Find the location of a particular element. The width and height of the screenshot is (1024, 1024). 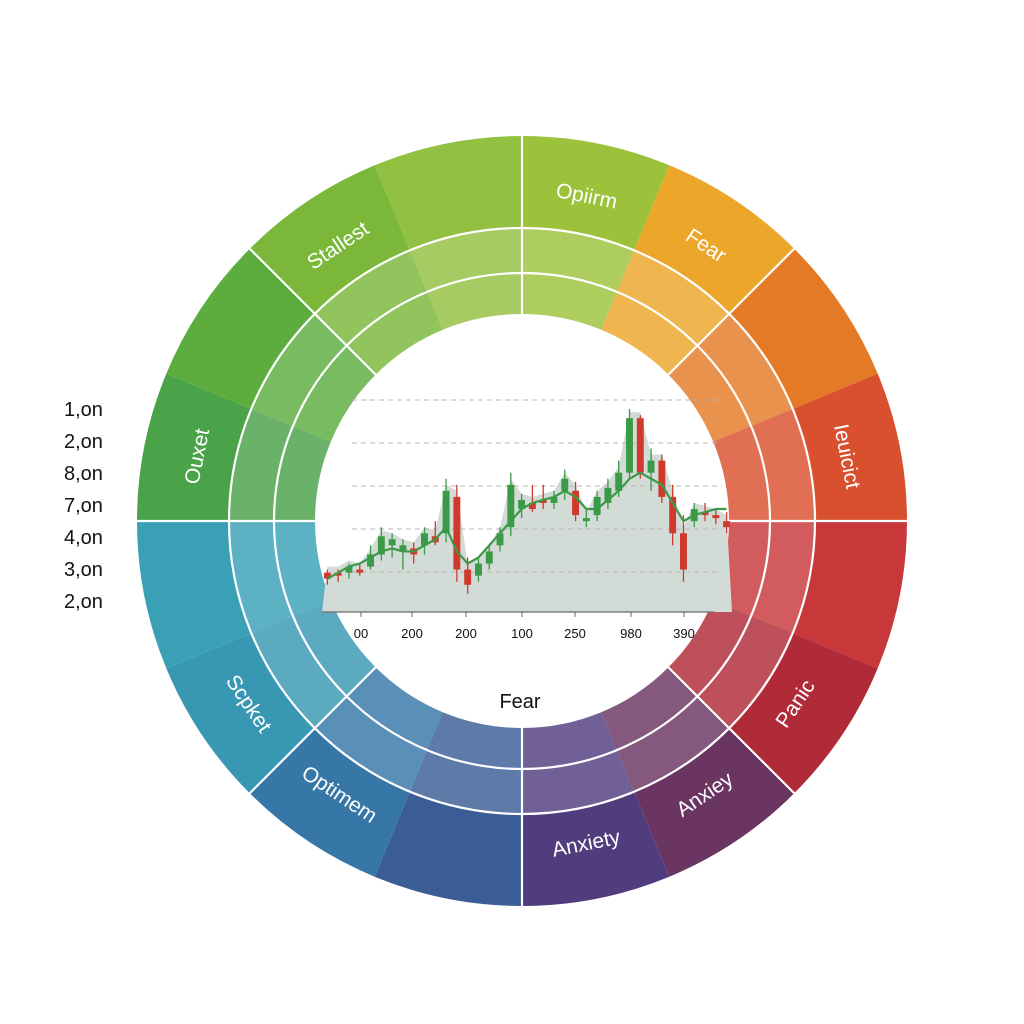

left-tick-label: 4,on is located at coordinates (83, 538).